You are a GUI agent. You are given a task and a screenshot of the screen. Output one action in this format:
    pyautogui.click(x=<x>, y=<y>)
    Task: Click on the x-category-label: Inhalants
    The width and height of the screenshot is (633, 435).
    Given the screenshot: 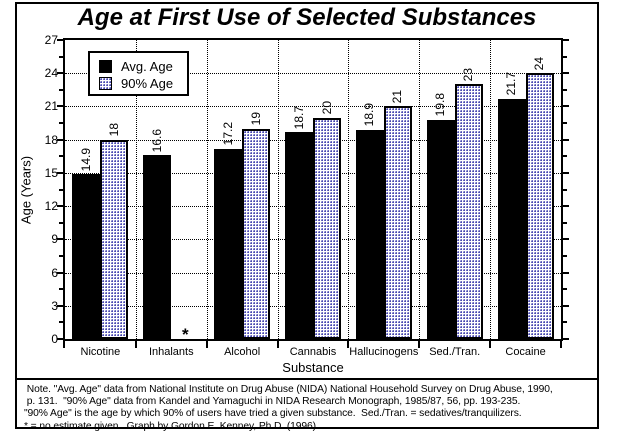 What is the action you would take?
    pyautogui.click(x=171, y=352)
    